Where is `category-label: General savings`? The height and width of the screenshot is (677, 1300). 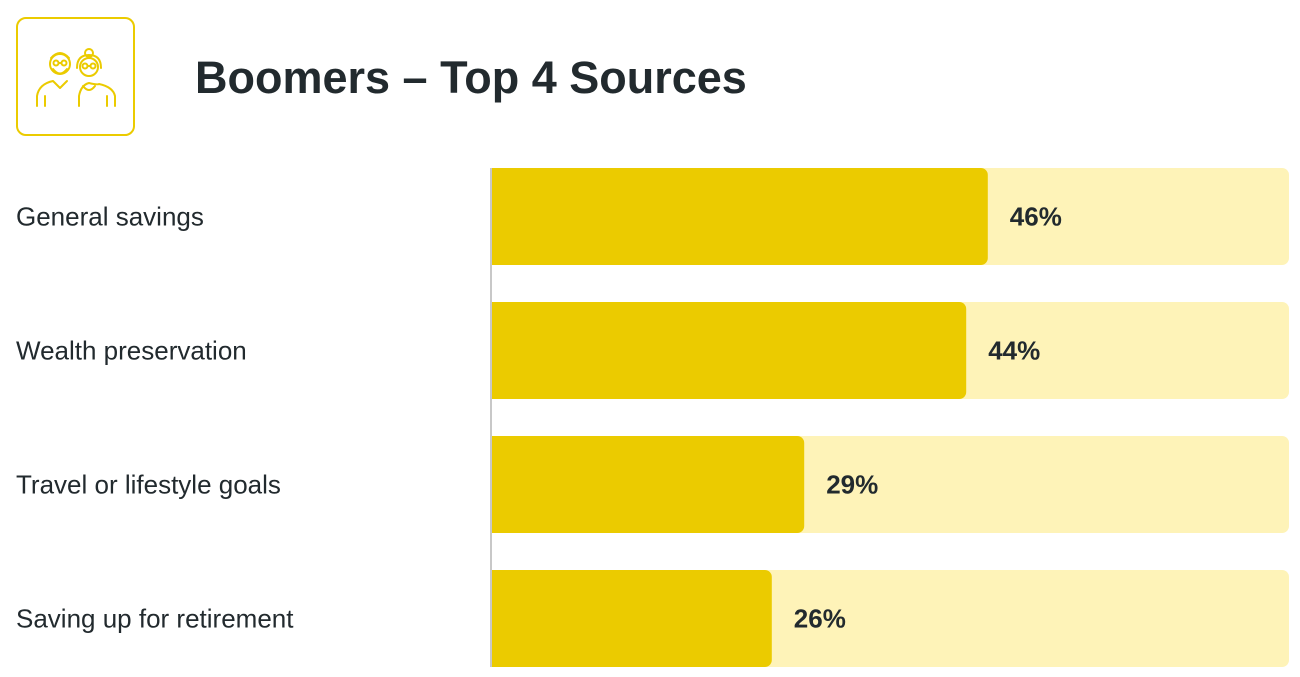 category-label: General savings is located at coordinates (110, 217).